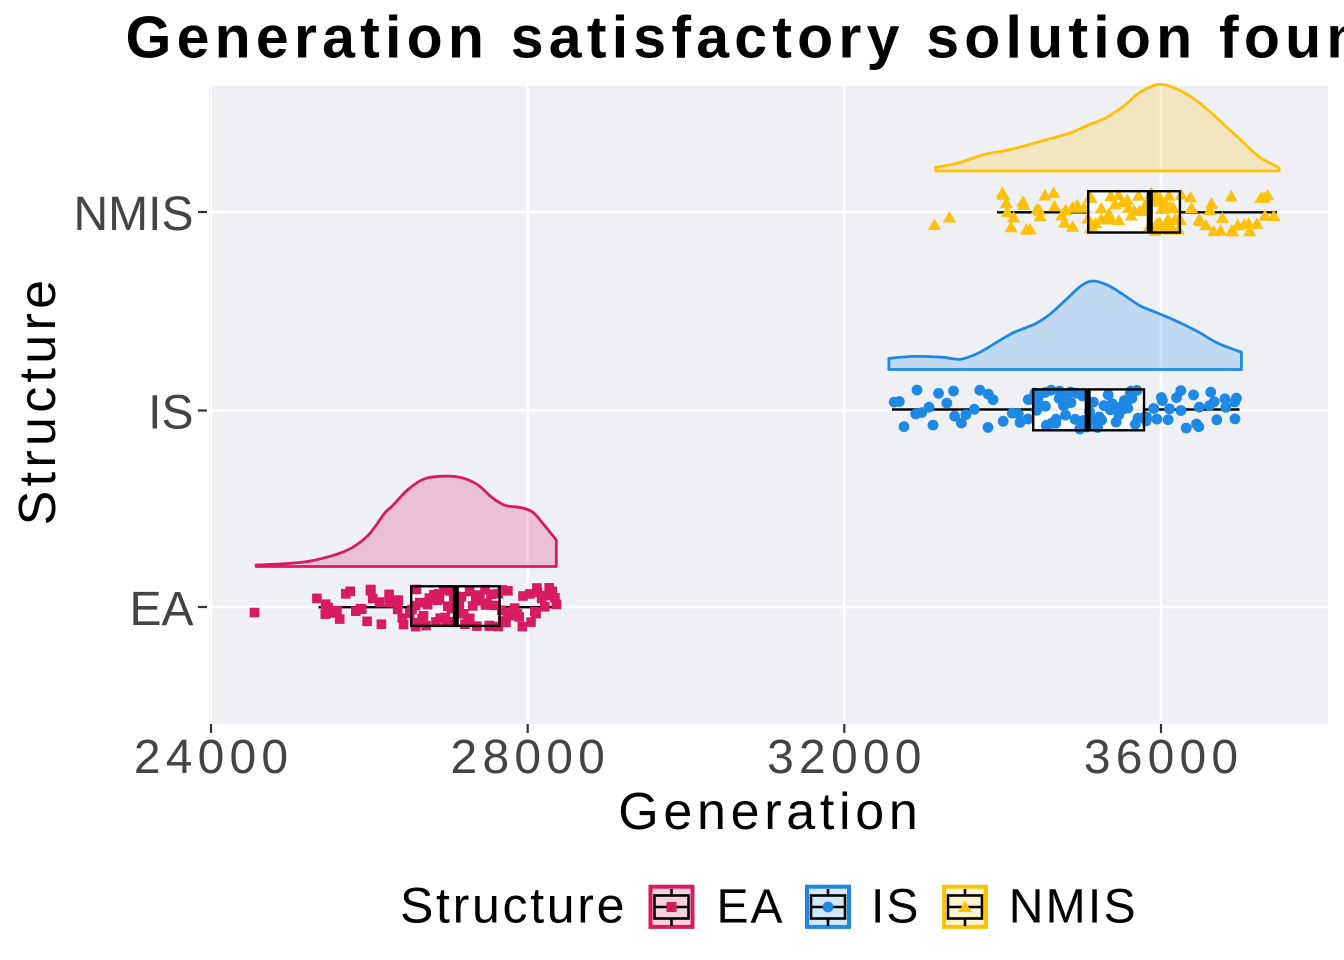  I want to click on svg-text: 36000, so click(1163, 757).